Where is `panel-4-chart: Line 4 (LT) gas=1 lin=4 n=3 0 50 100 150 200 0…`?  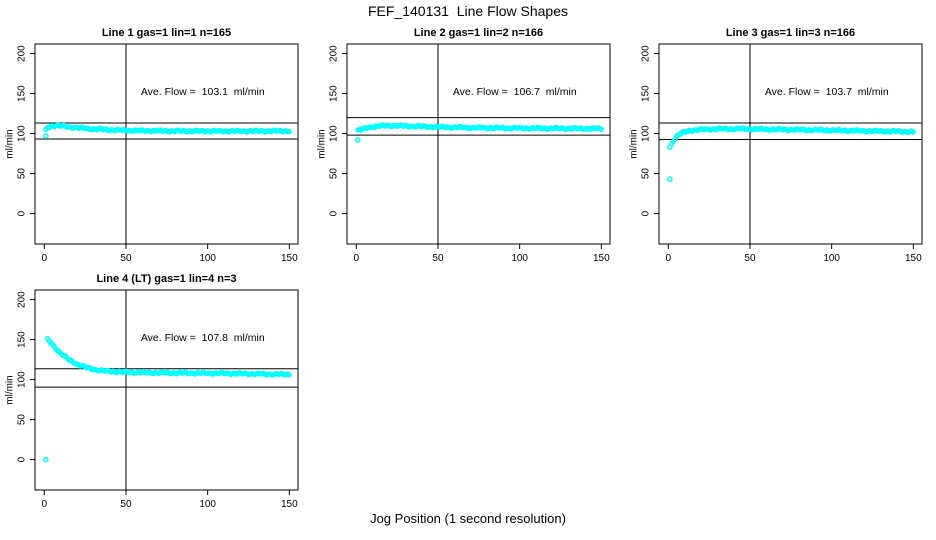
panel-4-chart: Line 4 (LT) gas=1 lin=4 n=3 0 50 100 150 200 0… is located at coordinates (152, 391).